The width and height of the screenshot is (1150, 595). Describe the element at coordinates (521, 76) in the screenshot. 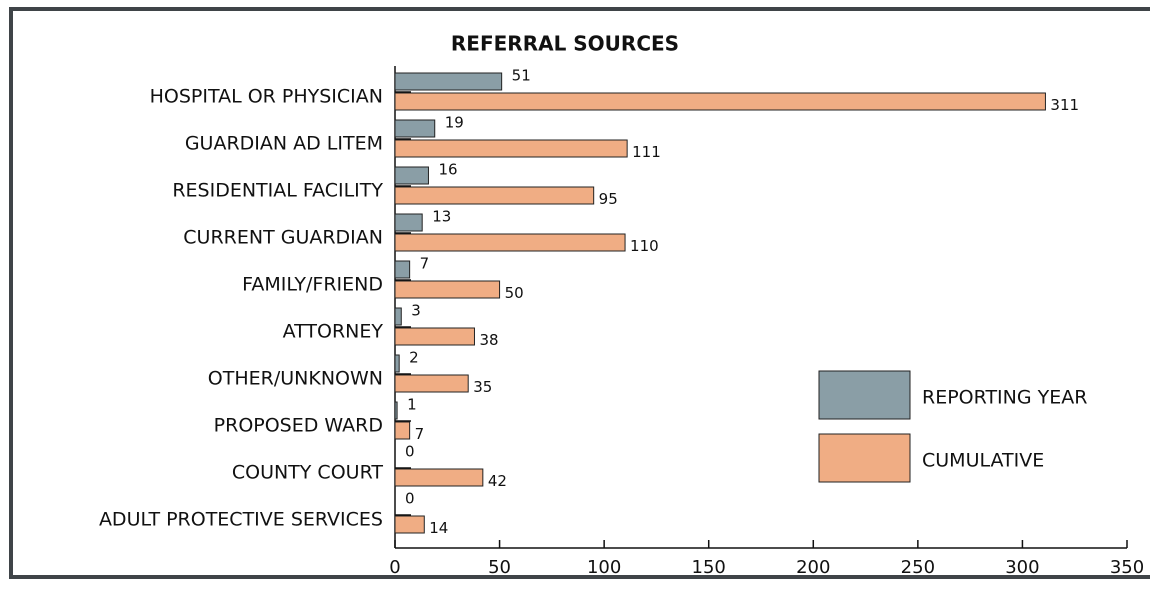

I see `value-label: 51` at that location.